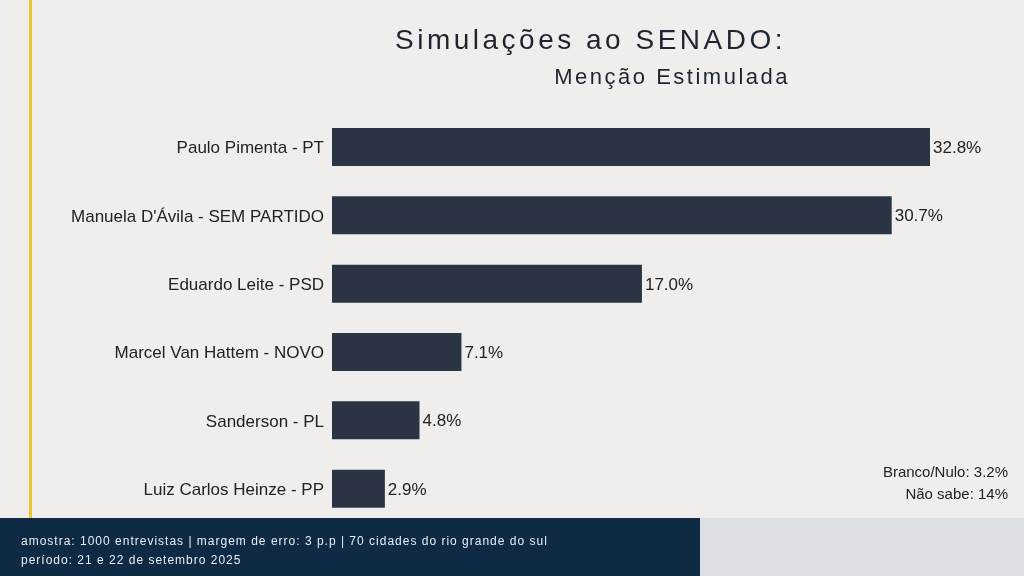 The image size is (1024, 576). I want to click on text: amostra: 1000 entrevistas | margem de erro: 3 p.p | 70 cidades do rio grande do sul, so click(284, 541).